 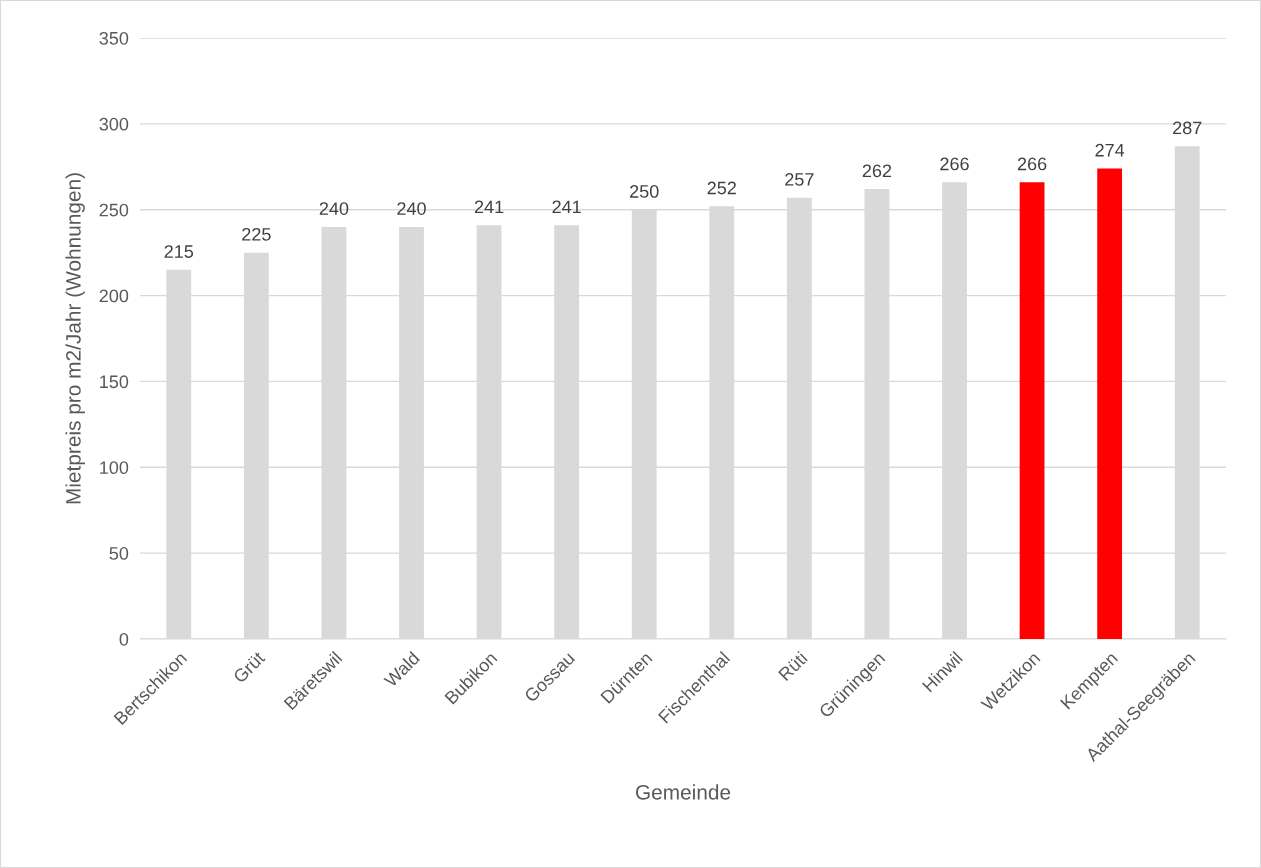 What do you see at coordinates (114, 210) in the screenshot?
I see `y-tick-label: 250` at bounding box center [114, 210].